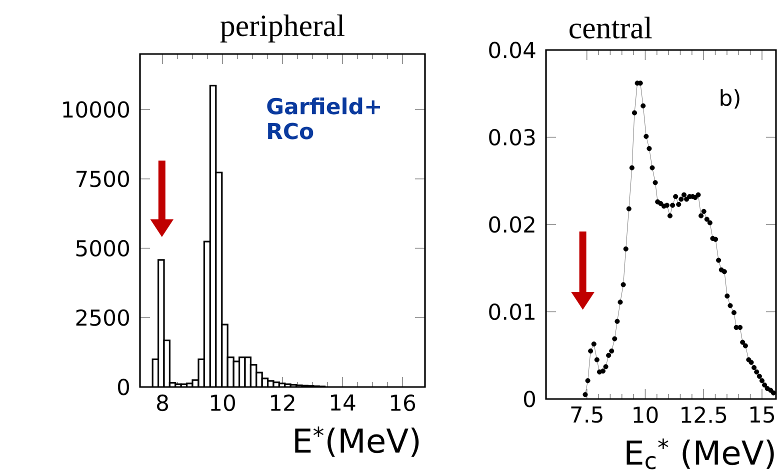 This screenshot has height=475, width=777. What do you see at coordinates (512, 50) in the screenshot?
I see `y-tick-label: 0.04` at bounding box center [512, 50].